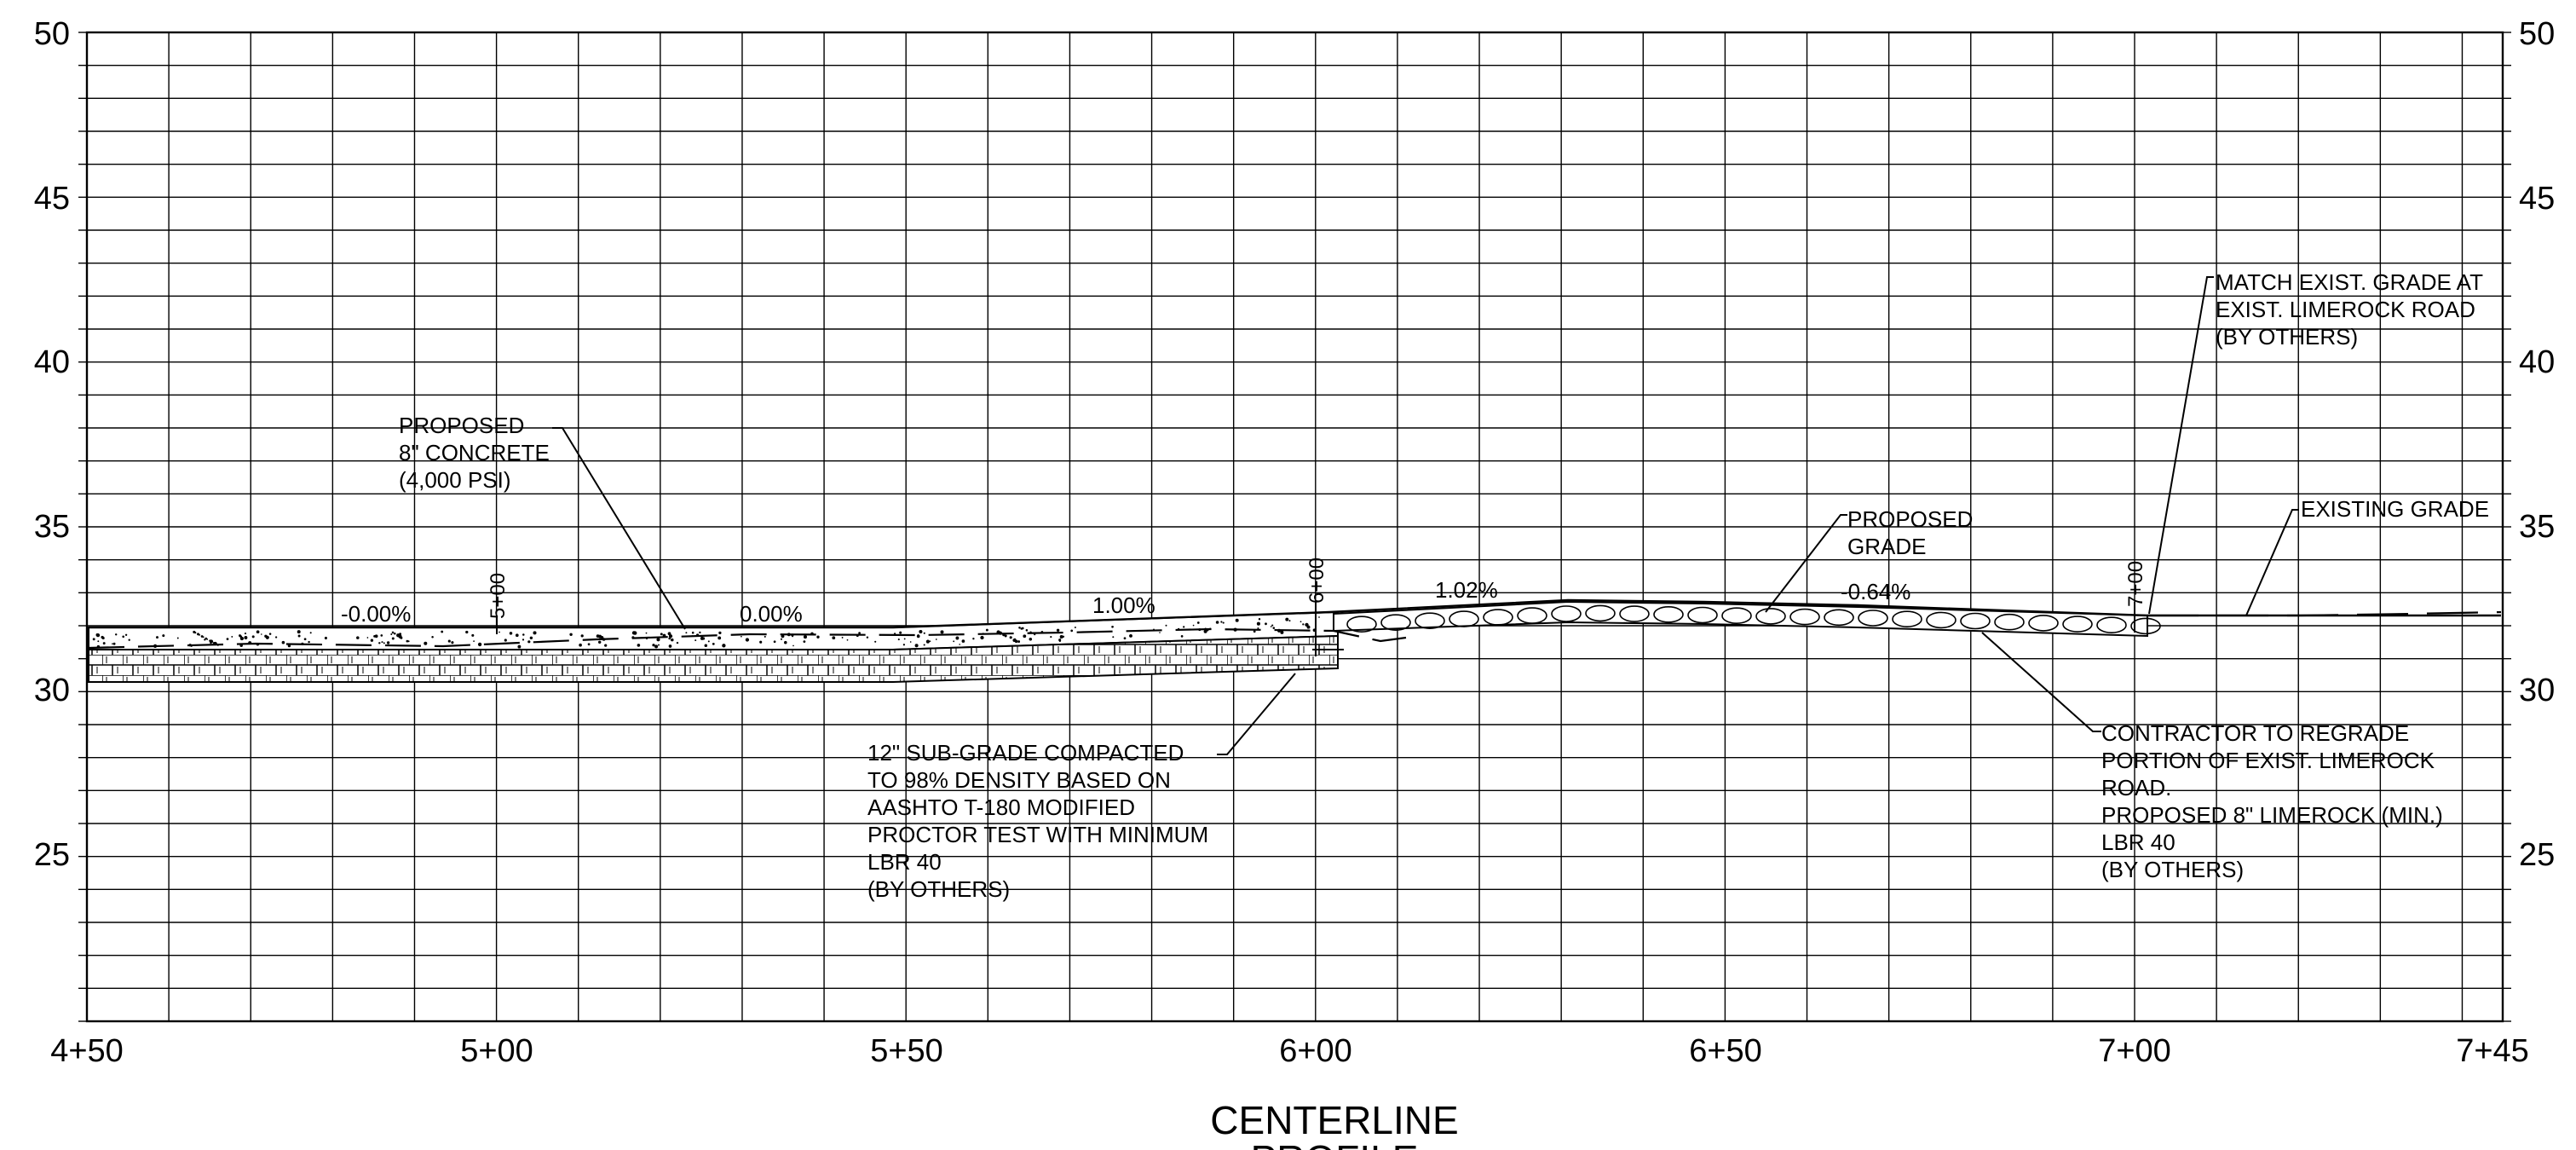 The width and height of the screenshot is (2576, 1150). Describe the element at coordinates (52, 34) in the screenshot. I see `elevation-label-left: 50` at that location.